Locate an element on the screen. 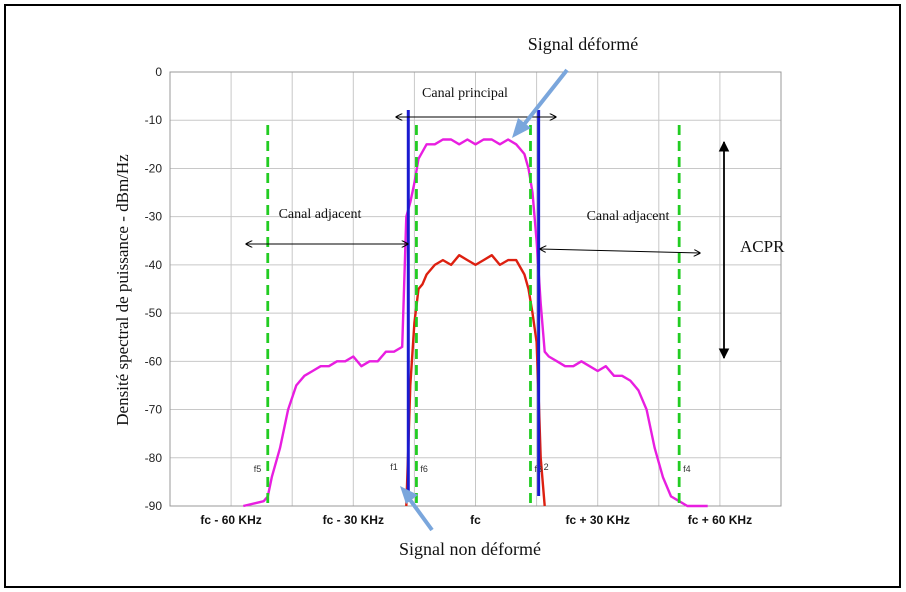  signal-deforme-arrowhead is located at coordinates (521, 128).